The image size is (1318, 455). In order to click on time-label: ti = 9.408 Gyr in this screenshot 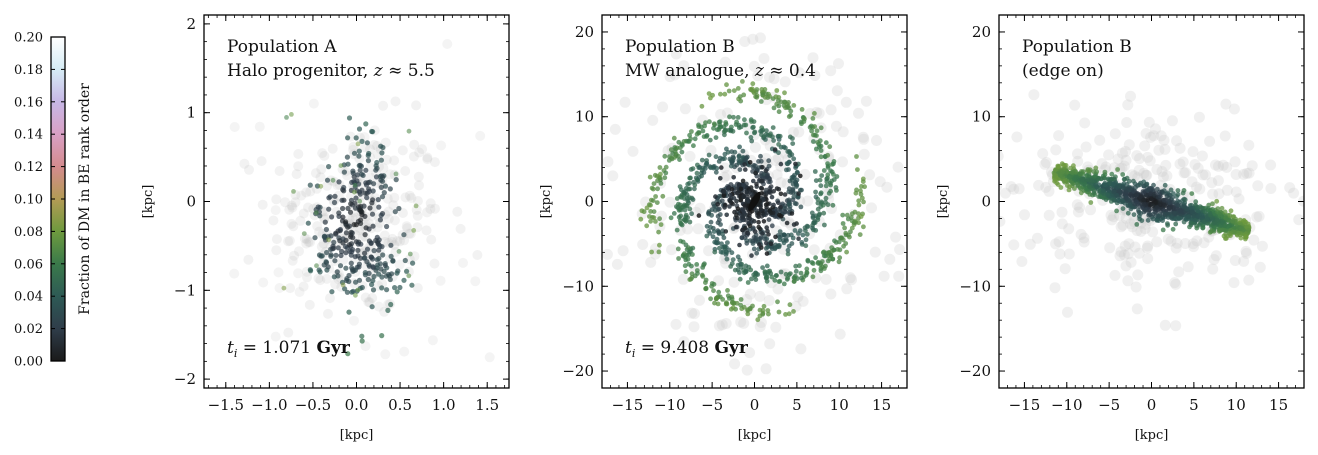, I will do `click(687, 349)`.